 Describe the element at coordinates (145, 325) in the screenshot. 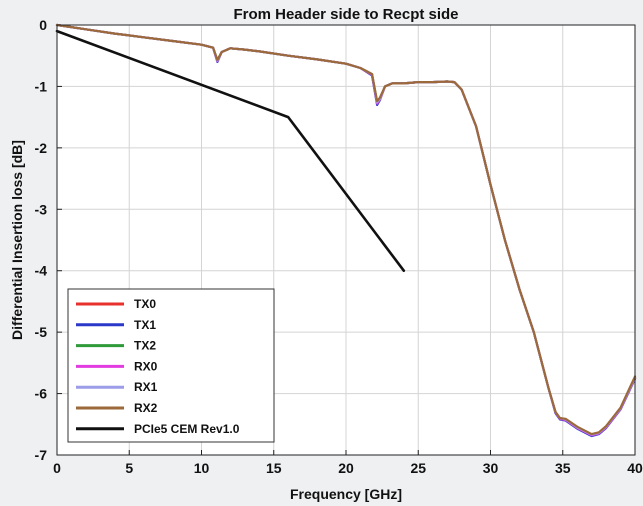

I see `legend-label-tx1: TX1` at that location.